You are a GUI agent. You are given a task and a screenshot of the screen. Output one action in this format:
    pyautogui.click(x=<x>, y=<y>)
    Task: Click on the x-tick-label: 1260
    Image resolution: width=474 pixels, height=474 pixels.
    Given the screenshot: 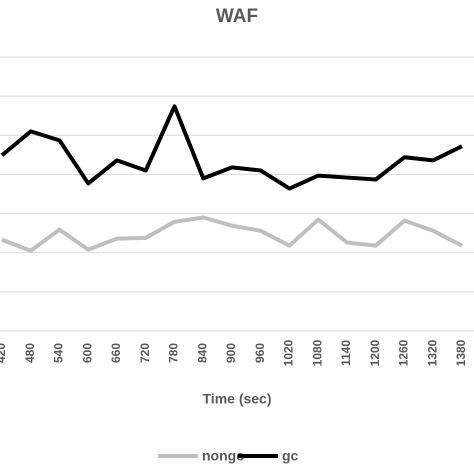 What is the action you would take?
    pyautogui.click(x=404, y=352)
    